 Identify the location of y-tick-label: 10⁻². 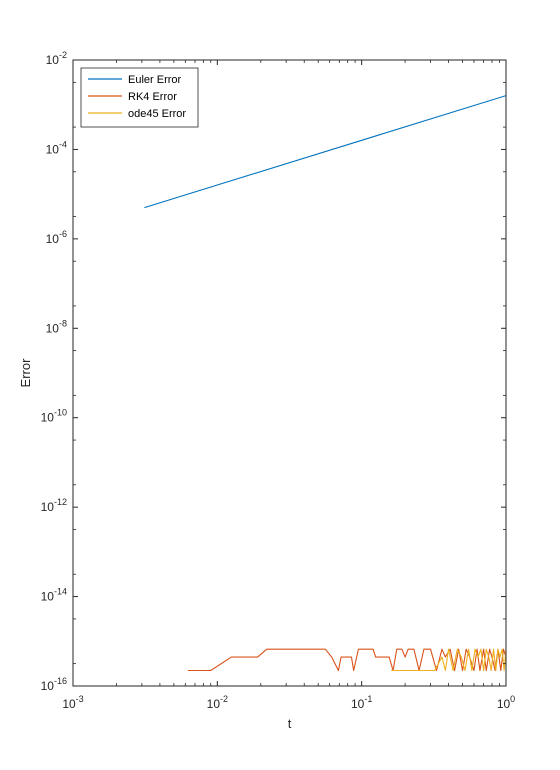
(56, 58).